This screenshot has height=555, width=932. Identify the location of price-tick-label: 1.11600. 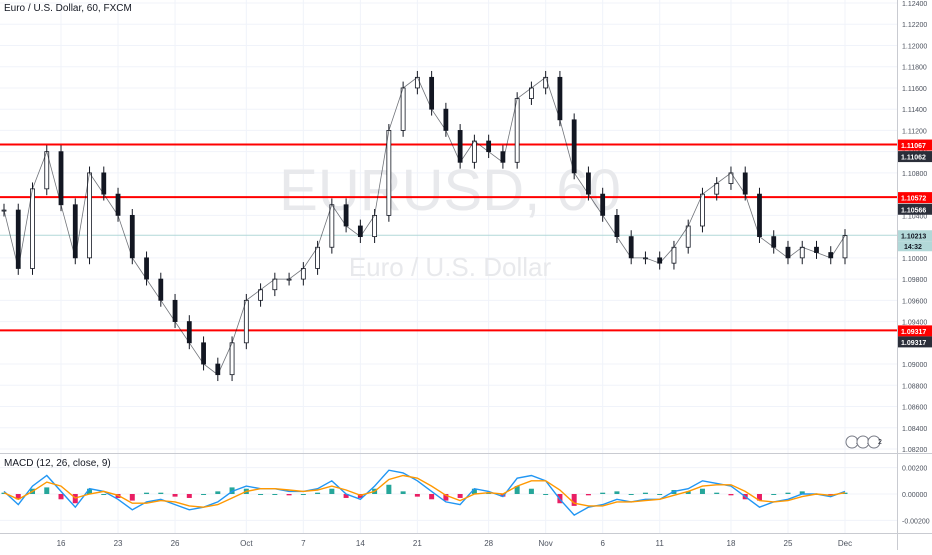
(914, 89).